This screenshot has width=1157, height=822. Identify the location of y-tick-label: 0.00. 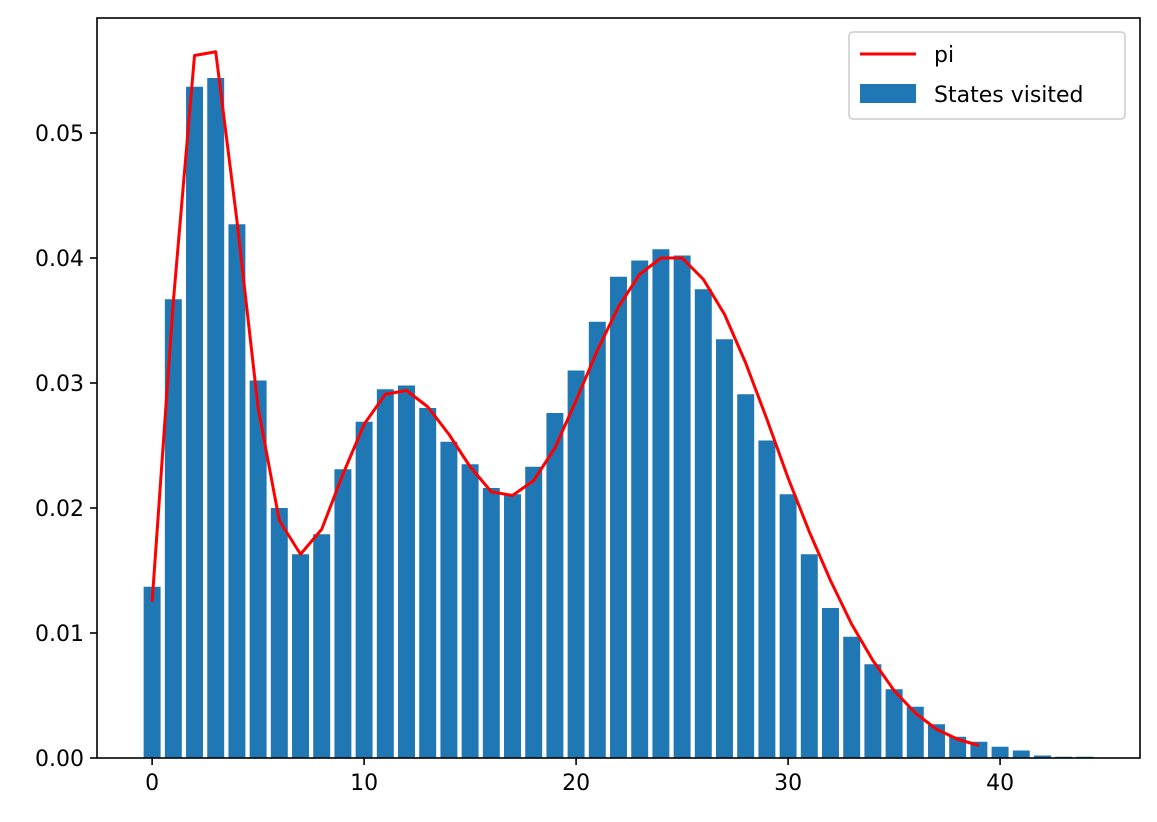
(59, 759).